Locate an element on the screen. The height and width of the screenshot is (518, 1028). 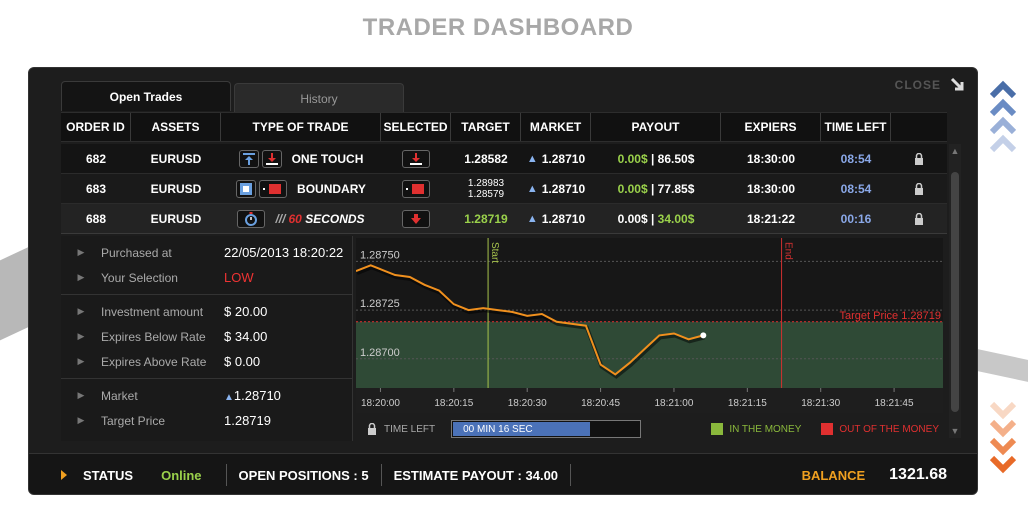
header-payout: PAYOUT is located at coordinates (656, 127).